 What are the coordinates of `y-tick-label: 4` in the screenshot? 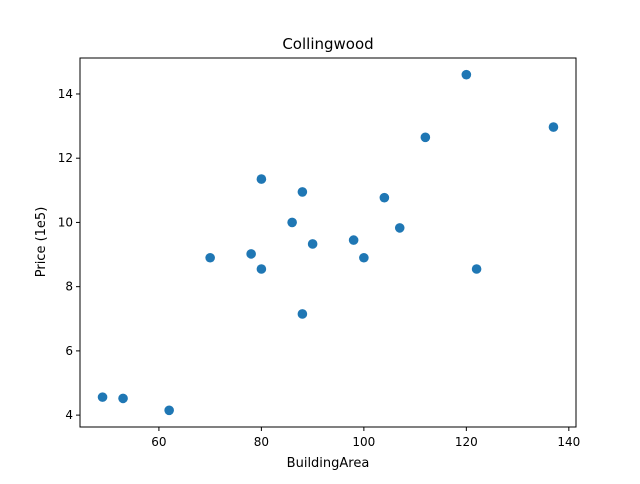 It's located at (69, 415).